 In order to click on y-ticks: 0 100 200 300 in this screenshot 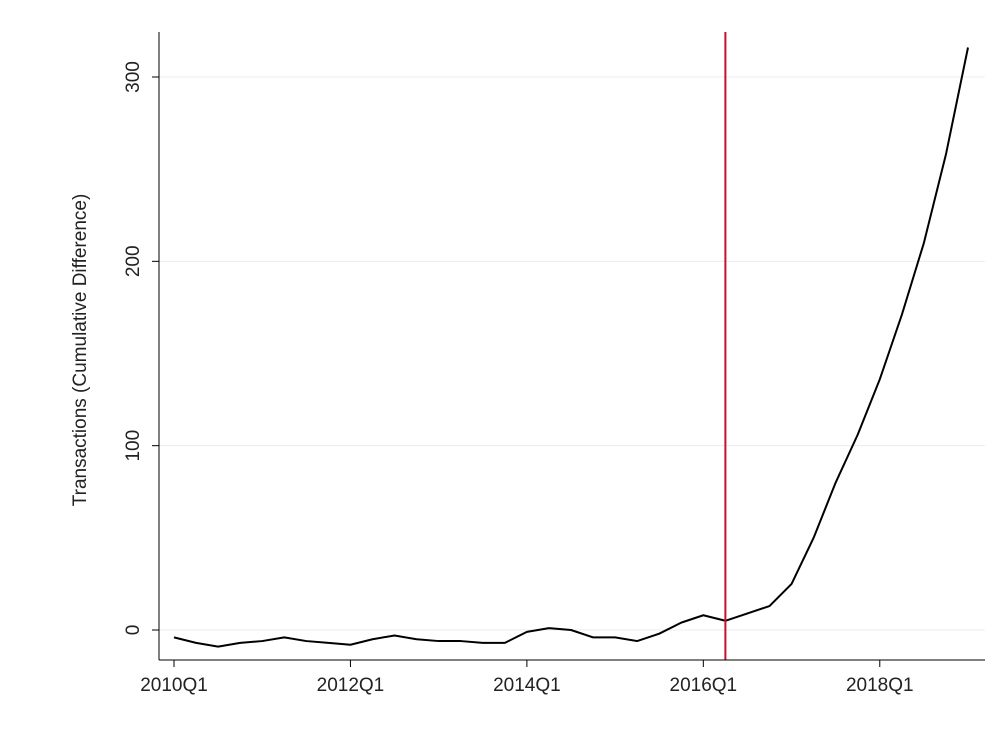, I will do `click(141, 348)`.